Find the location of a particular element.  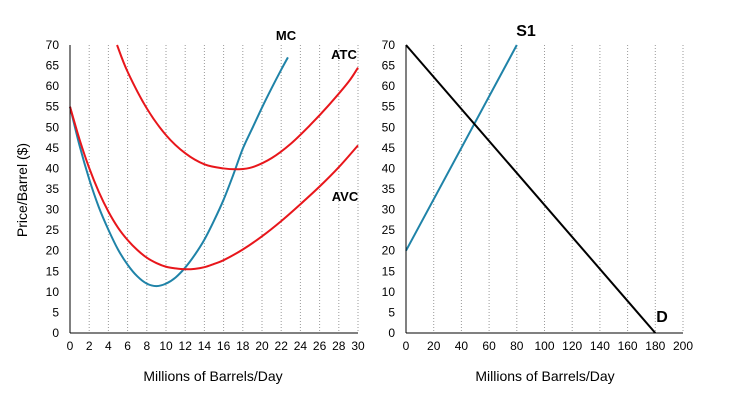

atc-label: ATC is located at coordinates (344, 54).